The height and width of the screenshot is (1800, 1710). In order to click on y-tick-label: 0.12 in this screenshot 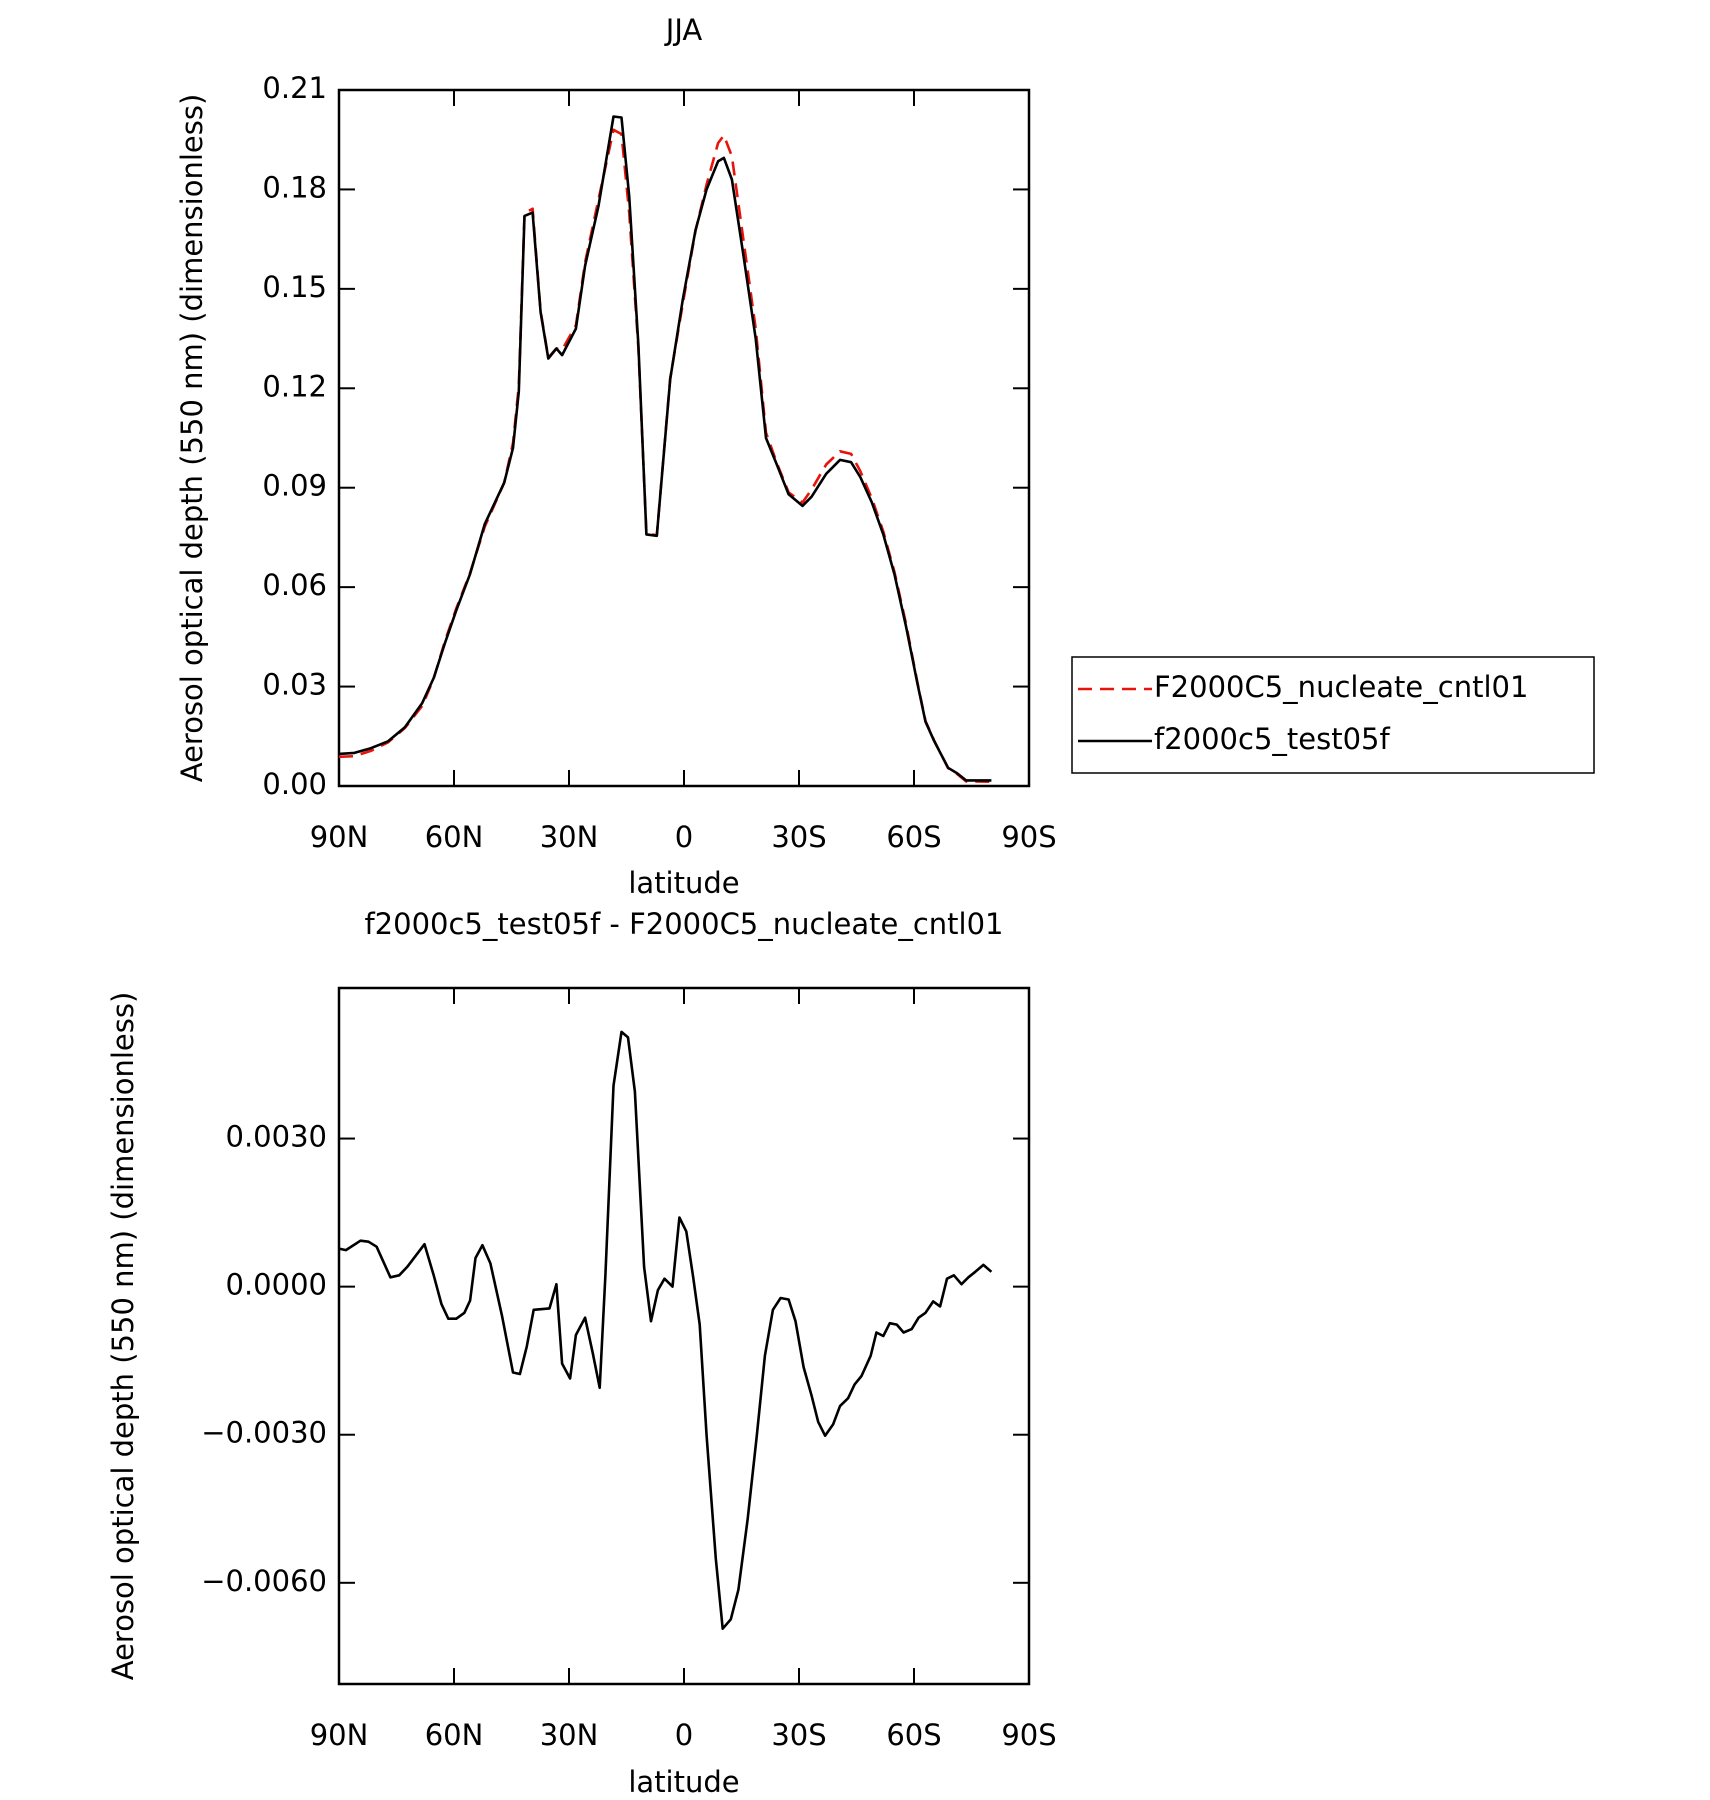, I will do `click(294, 386)`.